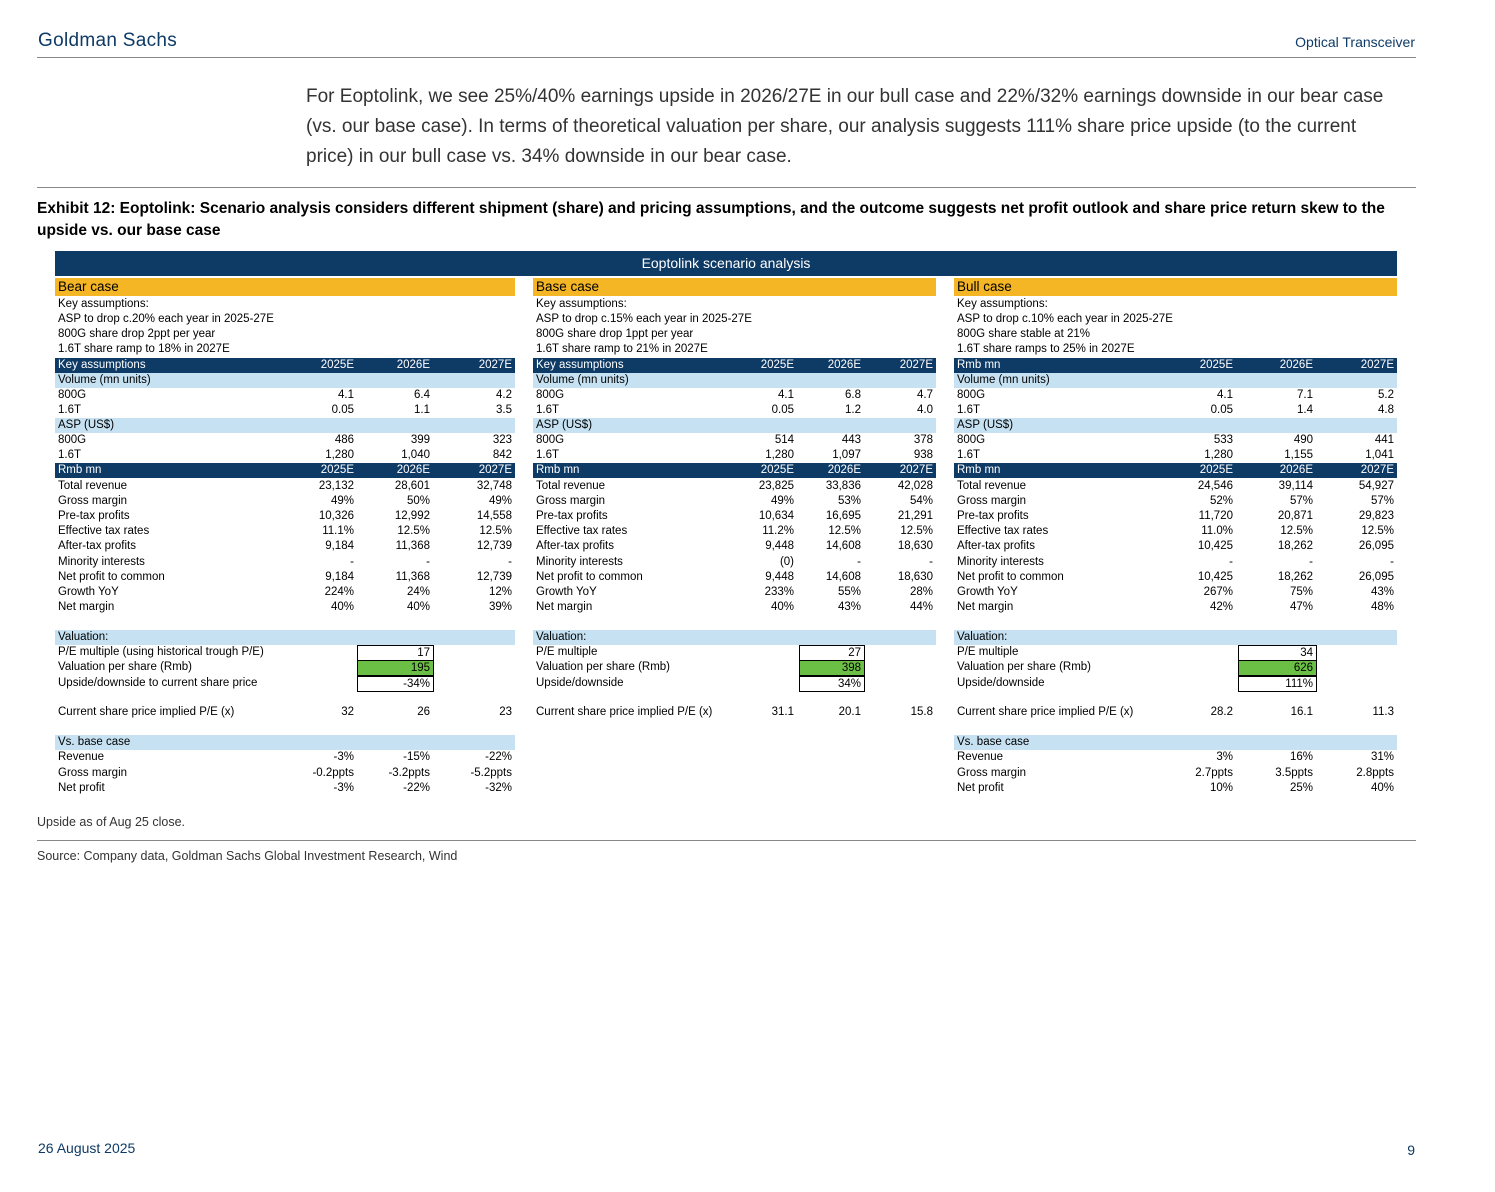  Describe the element at coordinates (337, 365) in the screenshot. I see `year-label-0: 2025E` at that location.